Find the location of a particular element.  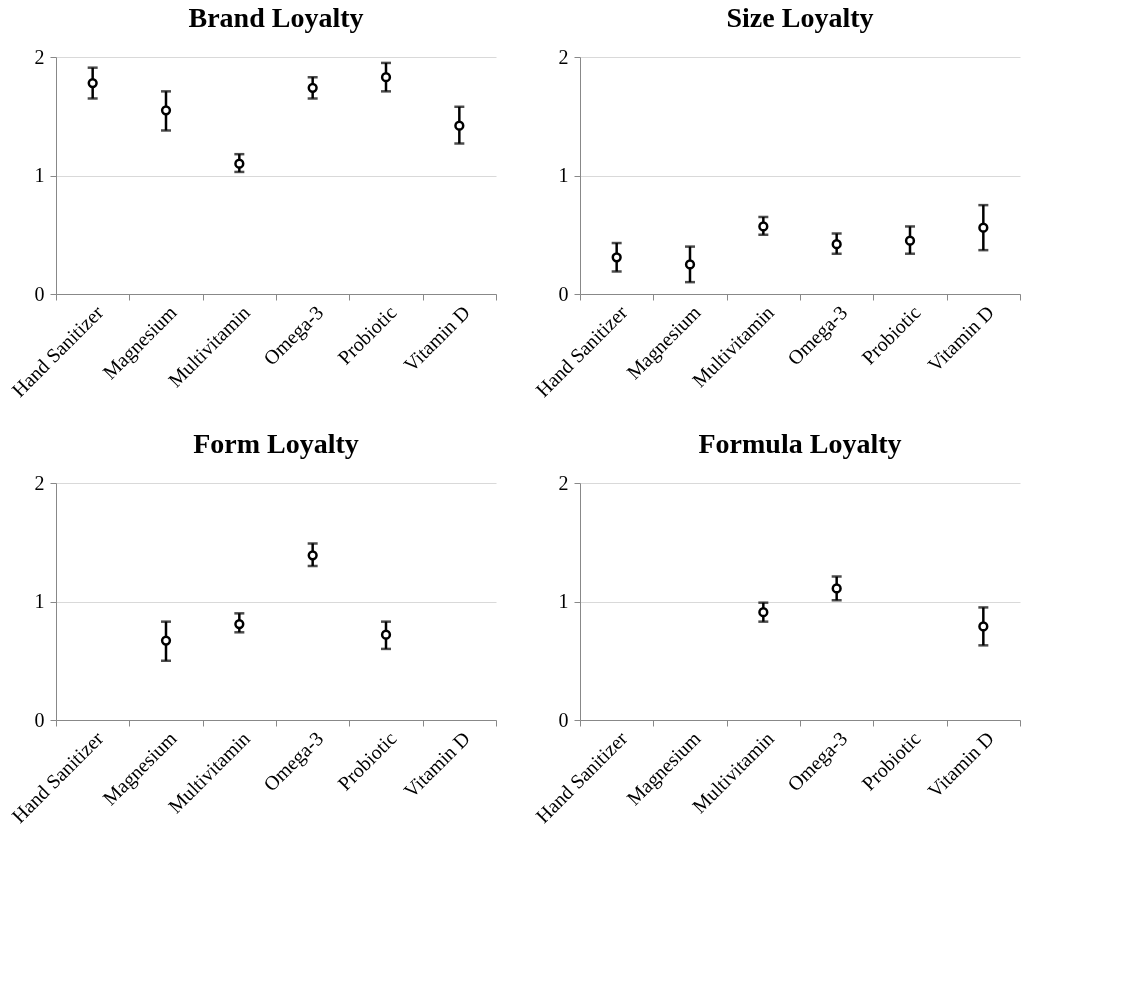

chart-title: Form Loyalty is located at coordinates (276, 443).